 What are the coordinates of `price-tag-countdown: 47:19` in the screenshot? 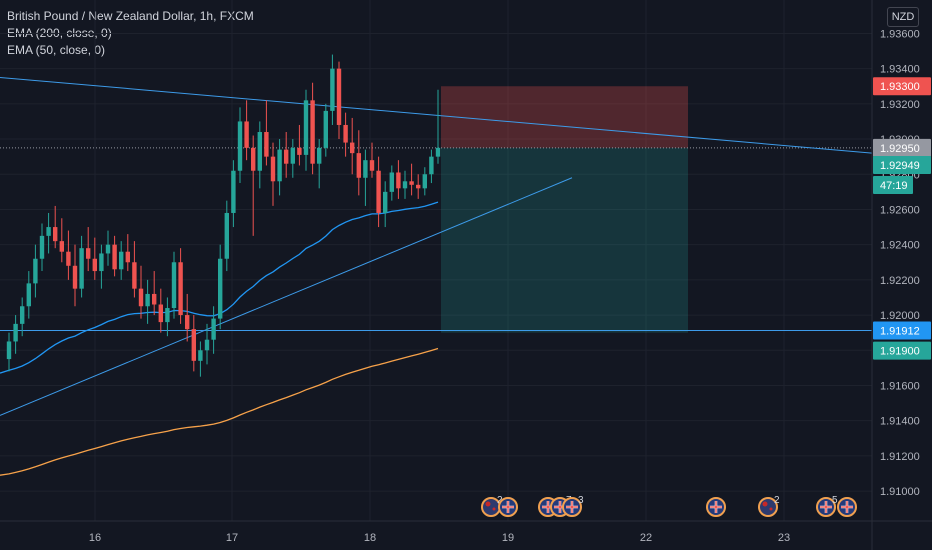 It's located at (893, 185).